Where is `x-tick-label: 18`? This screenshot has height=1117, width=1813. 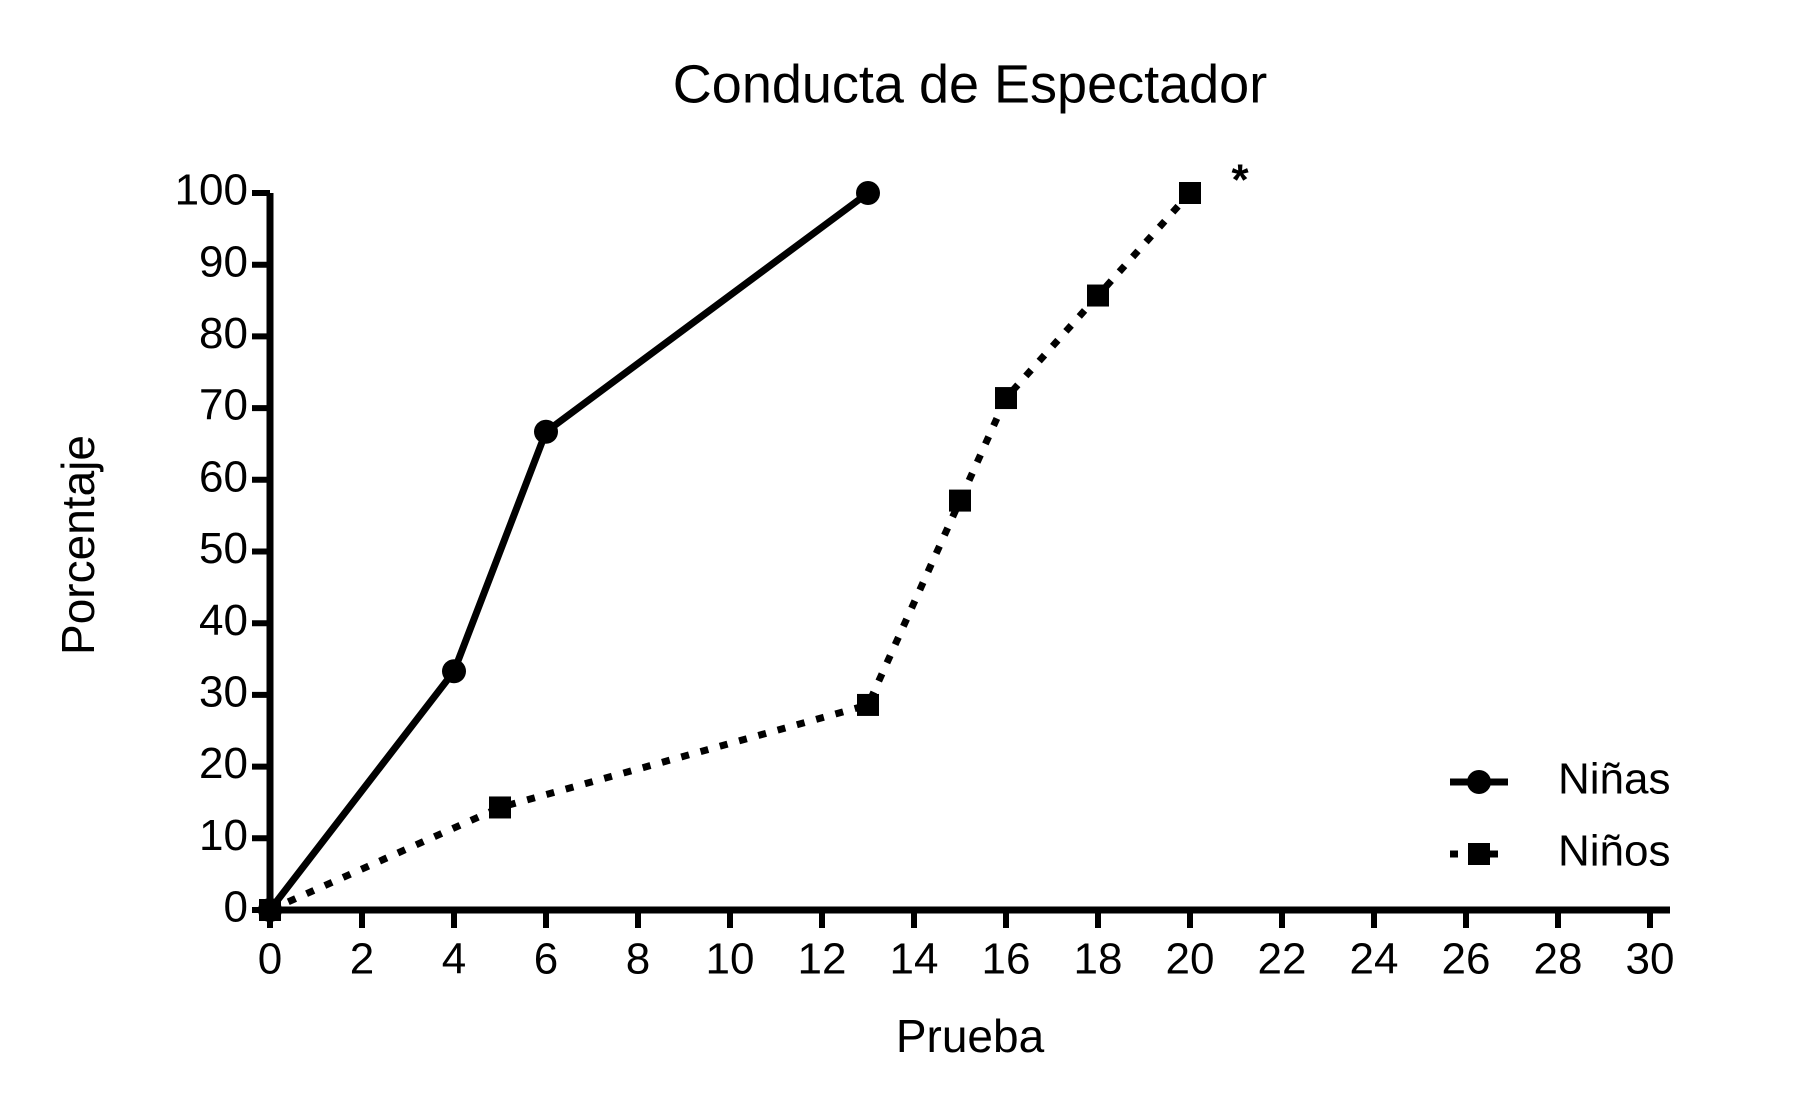
x-tick-label: 18 is located at coordinates (1098, 959).